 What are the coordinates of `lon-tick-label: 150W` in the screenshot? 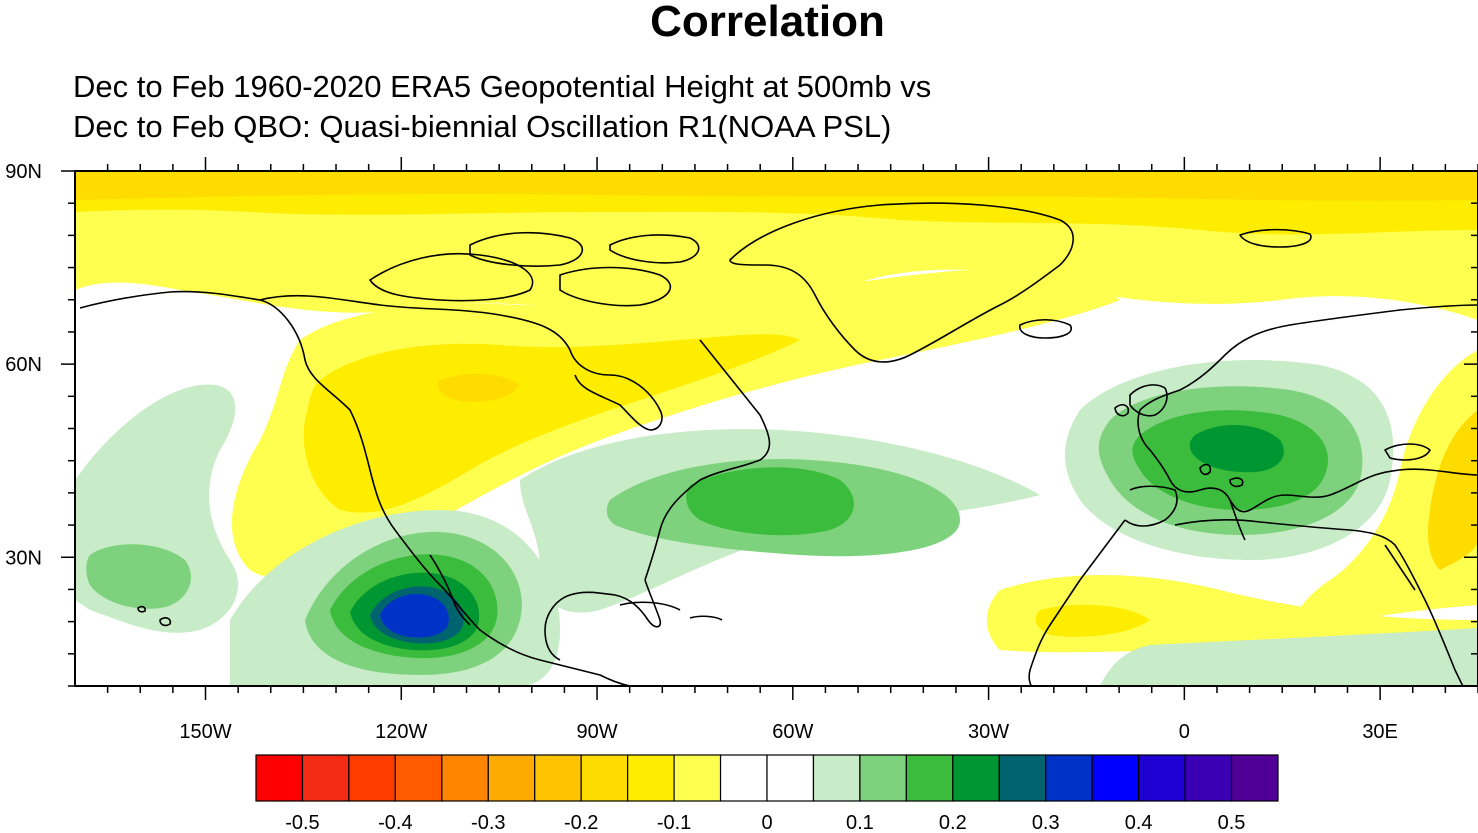 It's located at (205, 732).